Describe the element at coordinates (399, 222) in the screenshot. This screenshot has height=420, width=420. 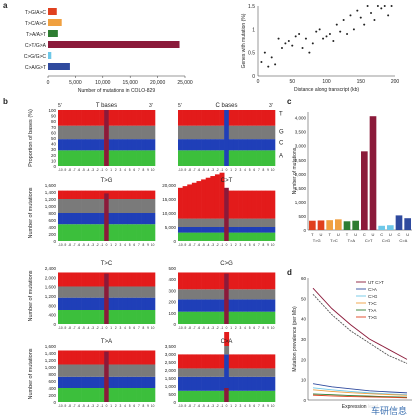
I see `bar` at that location.